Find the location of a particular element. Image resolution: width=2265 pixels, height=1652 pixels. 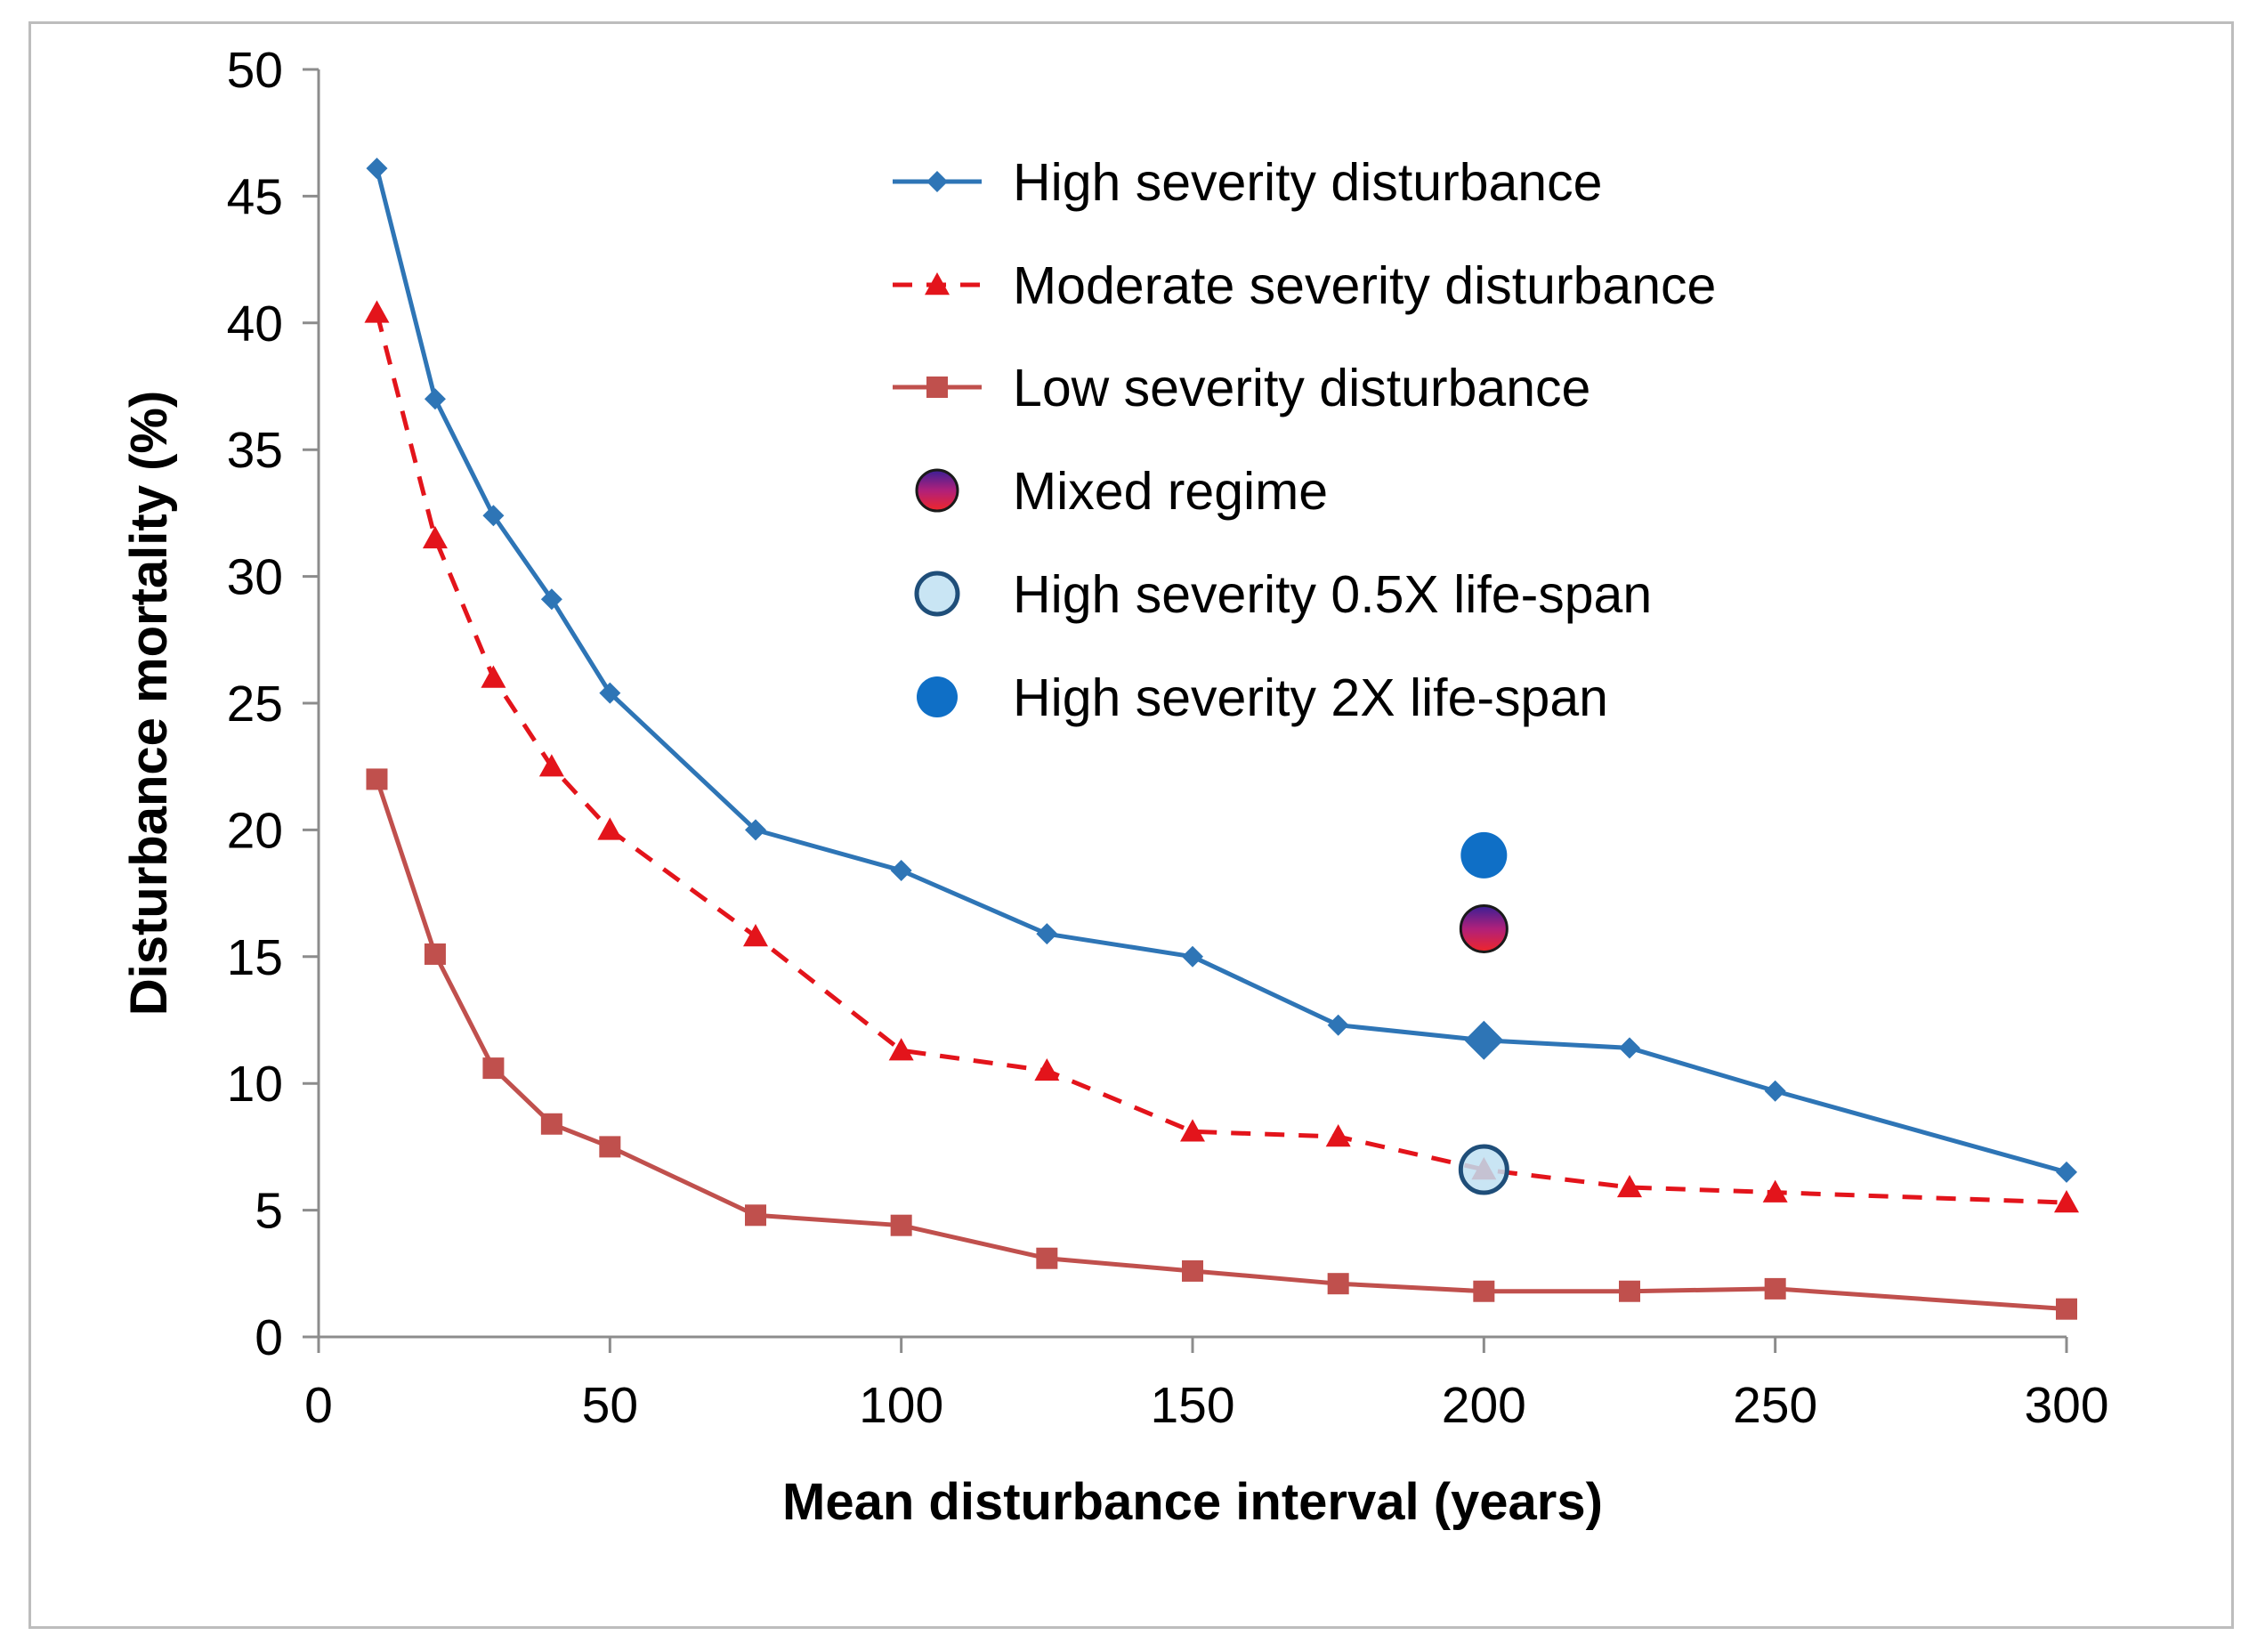

x-tick-label: 50 is located at coordinates (610, 1405).